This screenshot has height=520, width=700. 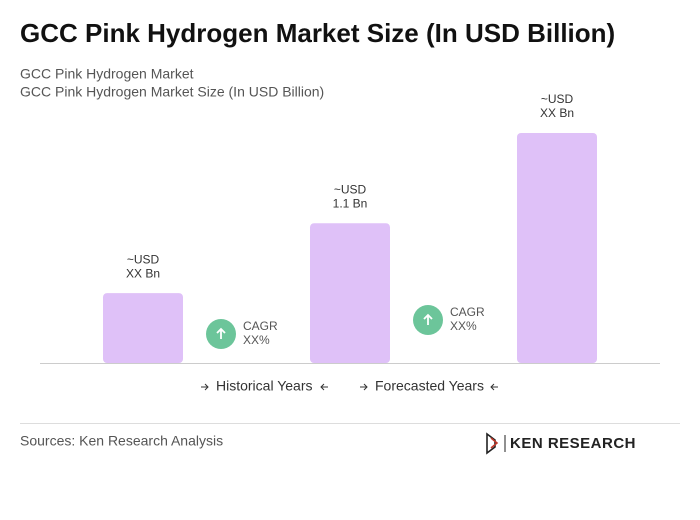 I want to click on logo: KEN RESEARCH, so click(x=561, y=443).